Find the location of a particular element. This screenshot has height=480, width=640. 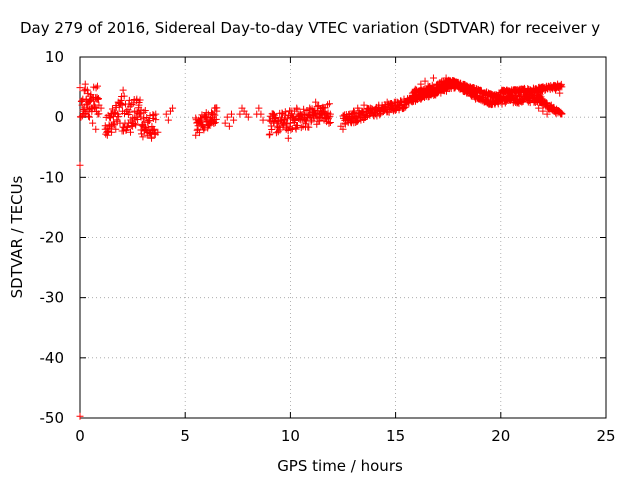

y-tick-label: -10 is located at coordinates (52, 177).